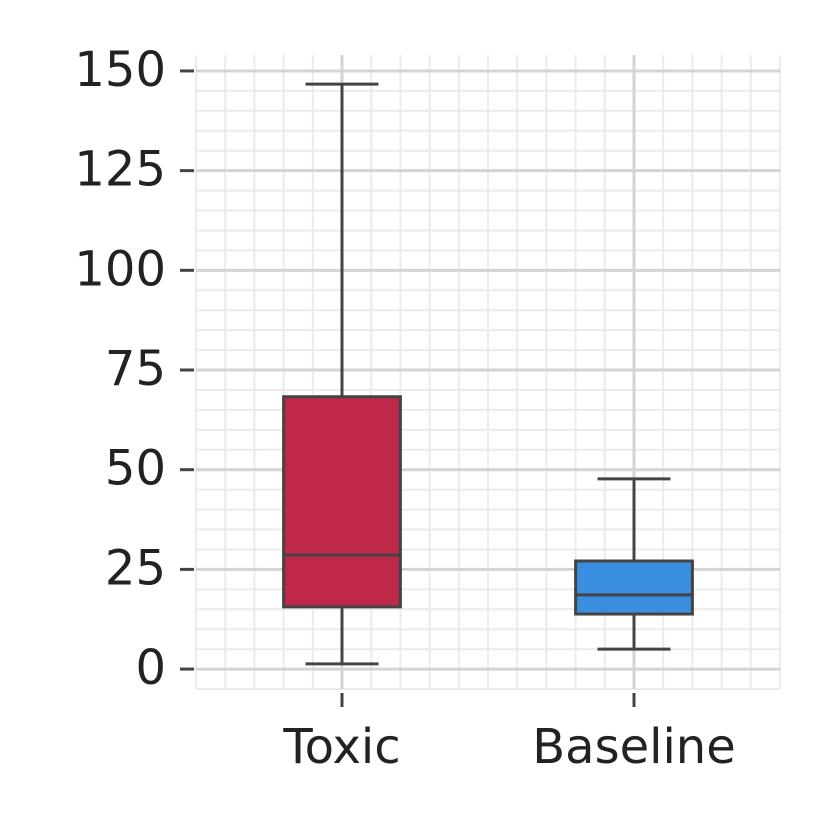 The image size is (830, 830). Describe the element at coordinates (135, 369) in the screenshot. I see `y-tick-label: 75` at that location.